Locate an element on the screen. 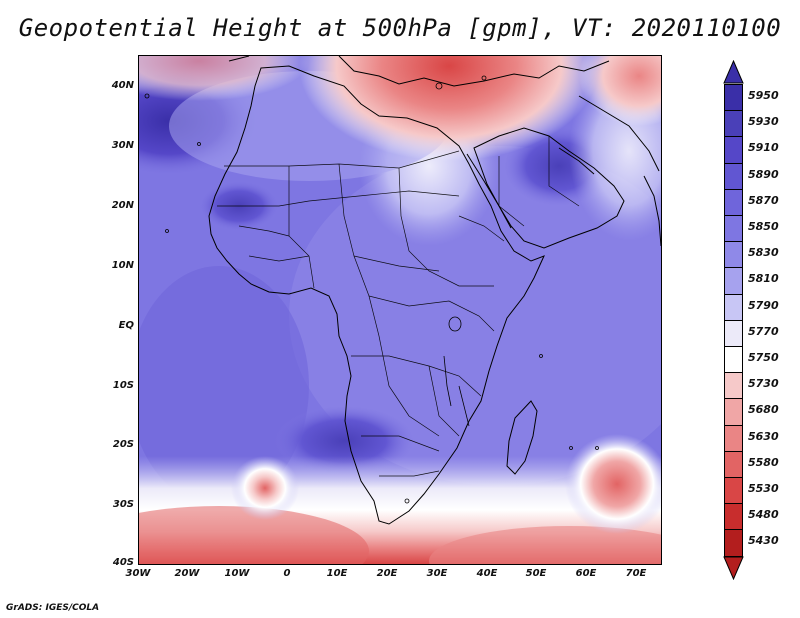 The image size is (800, 618). colorbar-level-label: 5630 is located at coordinates (763, 436).